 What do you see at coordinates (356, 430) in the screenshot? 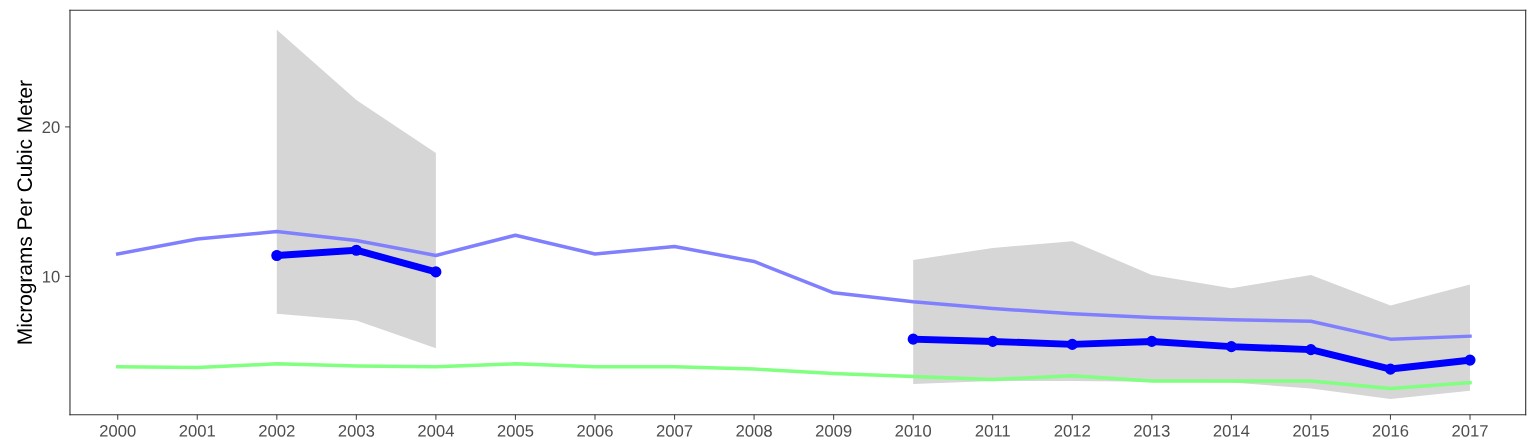
I see `x-tick-label: 2003` at bounding box center [356, 430].